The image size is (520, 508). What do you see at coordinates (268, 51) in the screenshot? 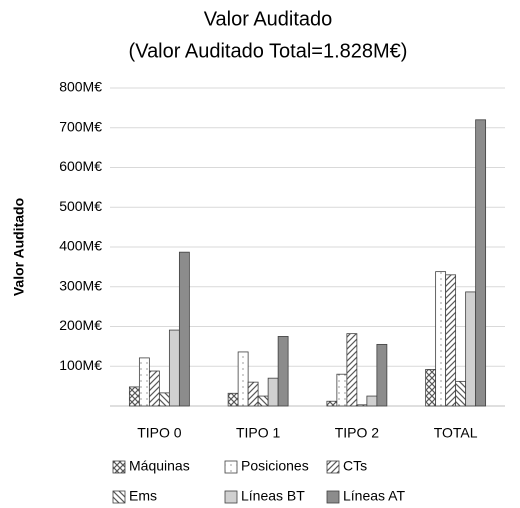
I see `chart-subtitle: (Valor Auditado Total=1.828M€)` at bounding box center [268, 51].